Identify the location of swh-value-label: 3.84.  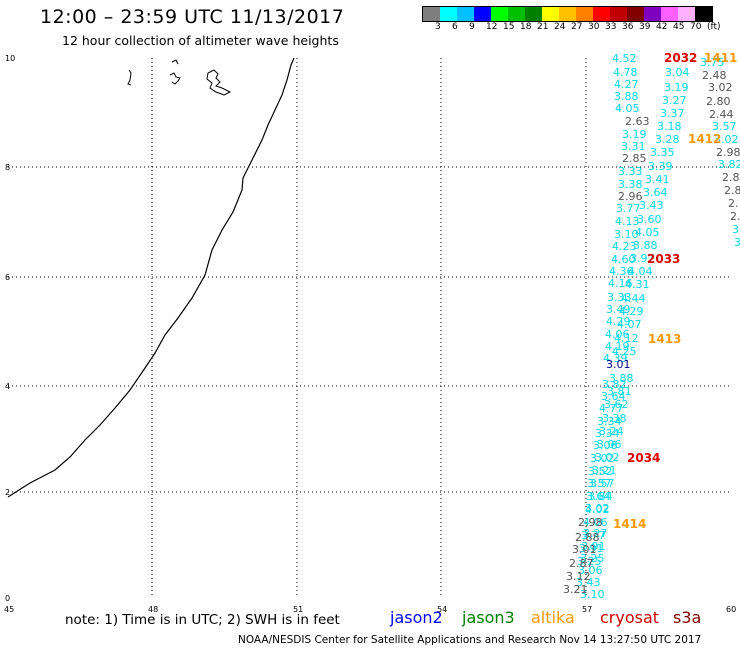
(600, 496).